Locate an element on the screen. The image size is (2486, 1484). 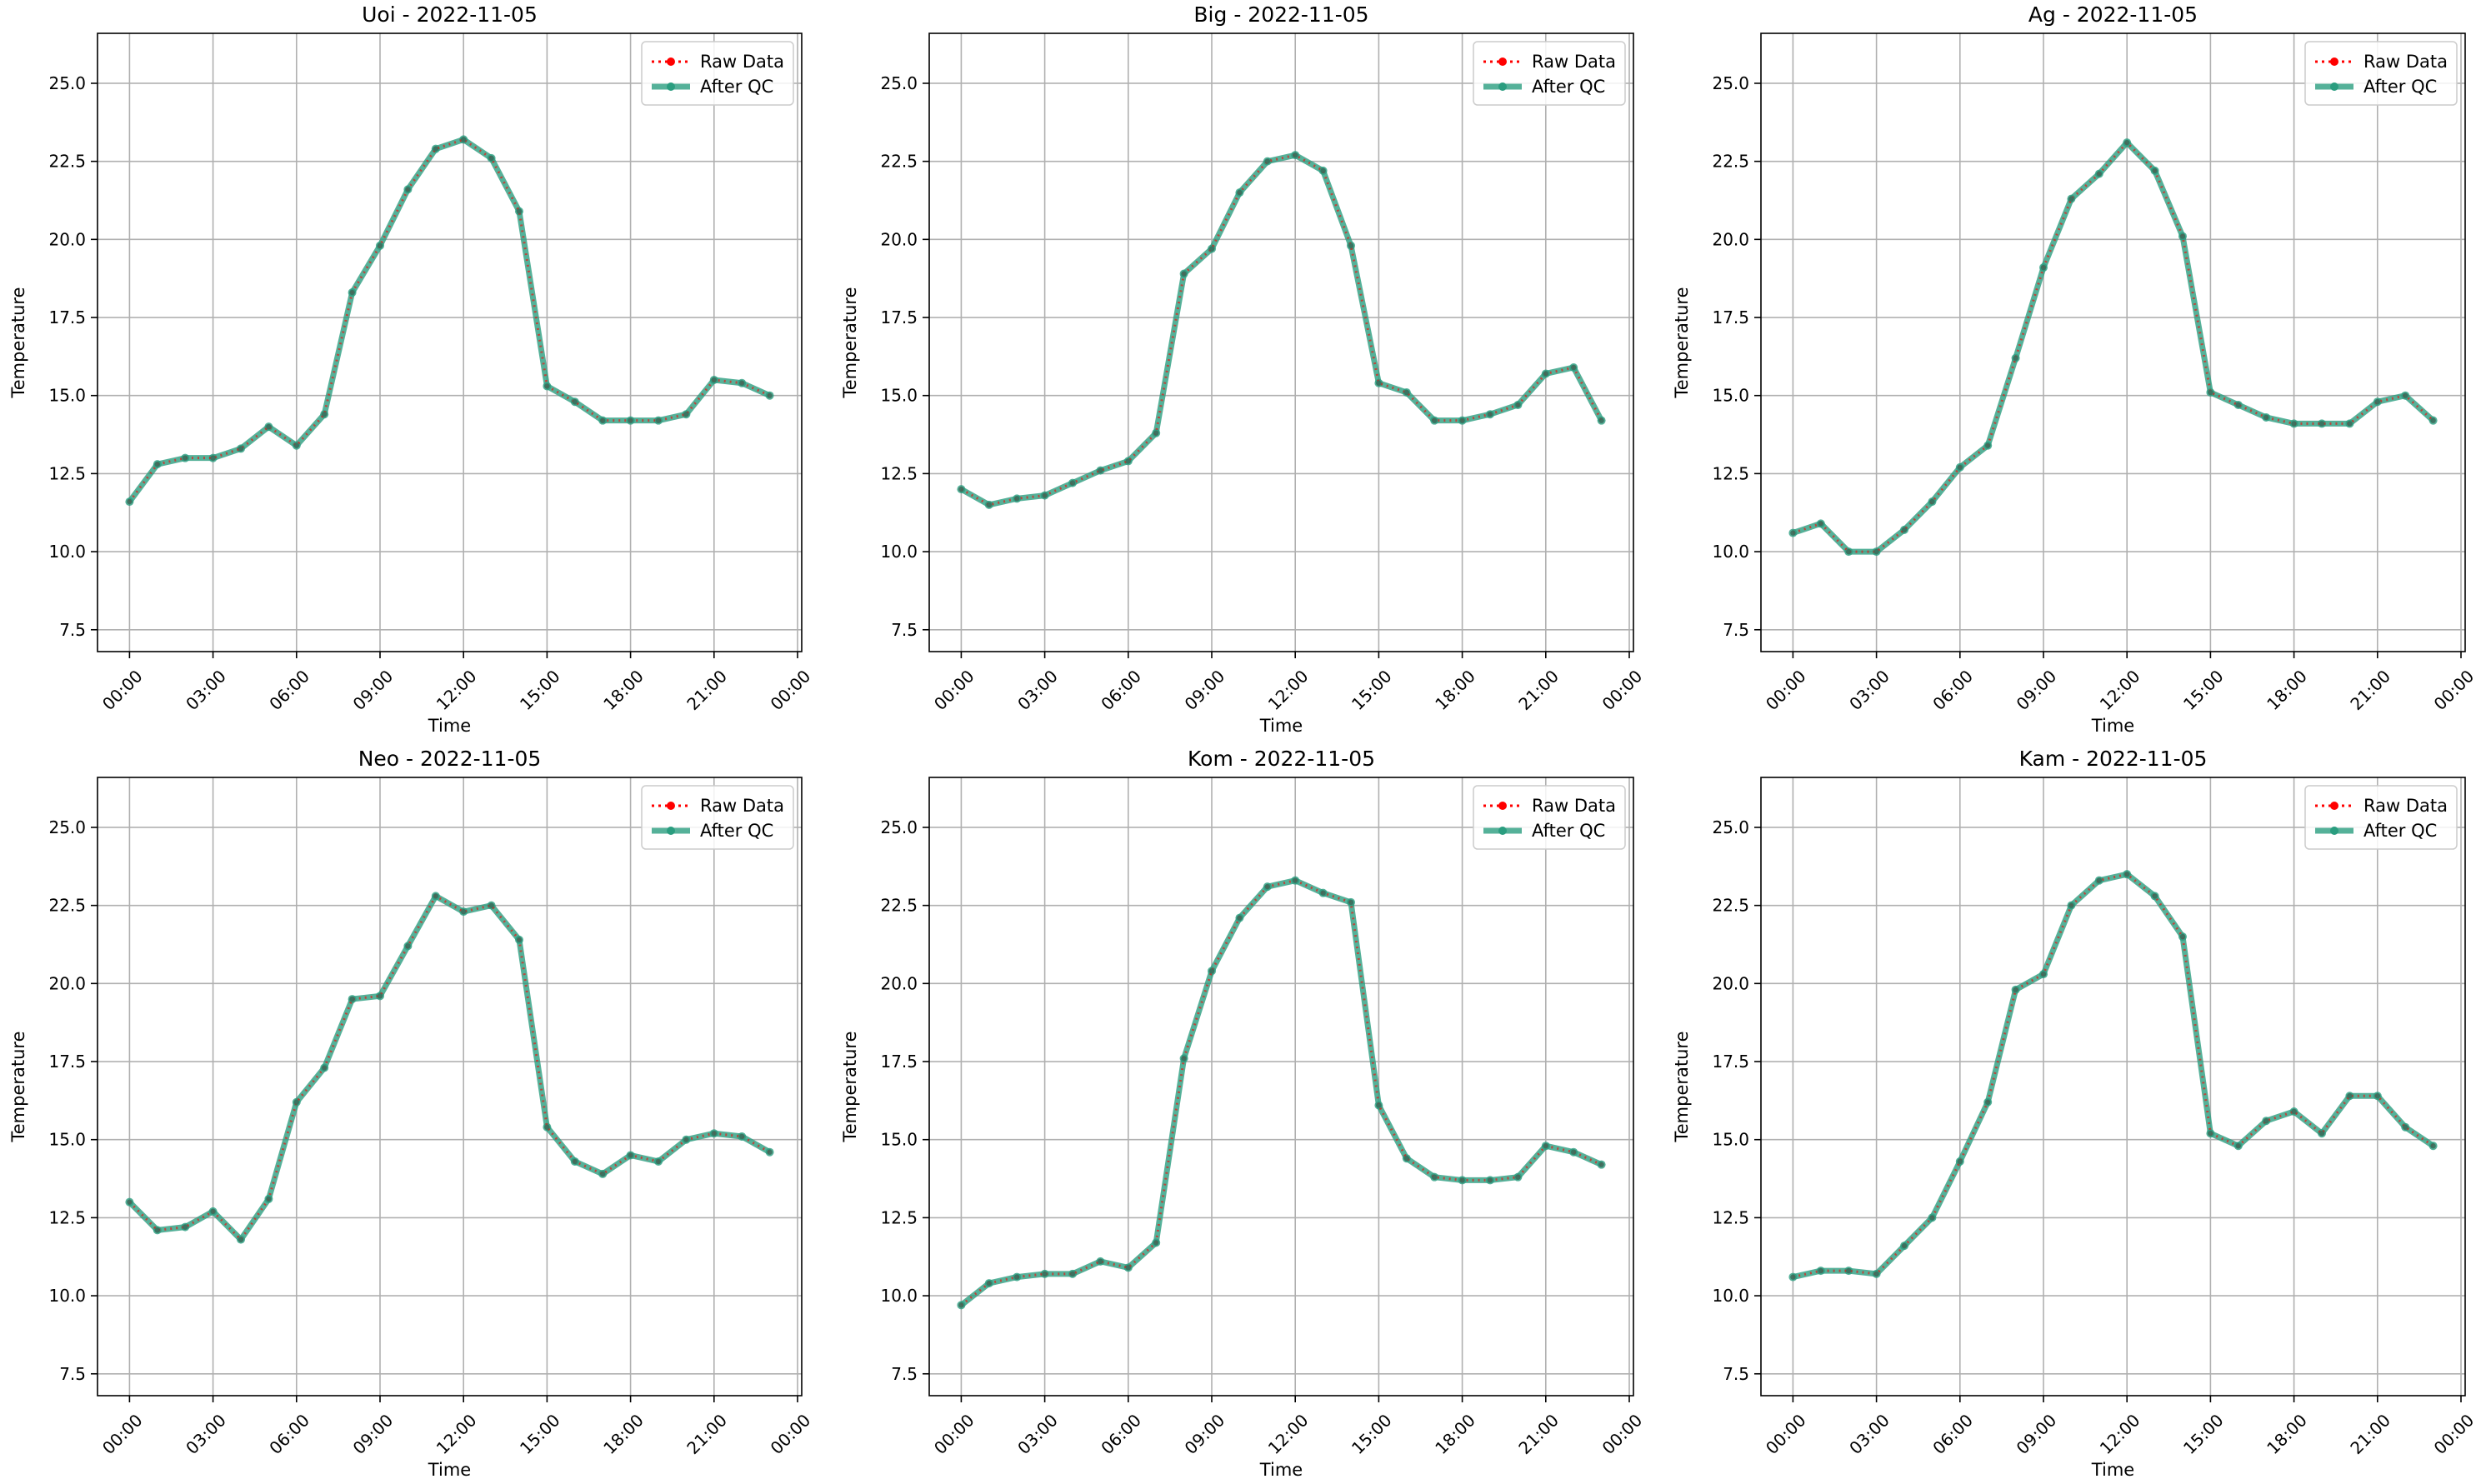
legend-qc-label: After QC is located at coordinates (1568, 87).